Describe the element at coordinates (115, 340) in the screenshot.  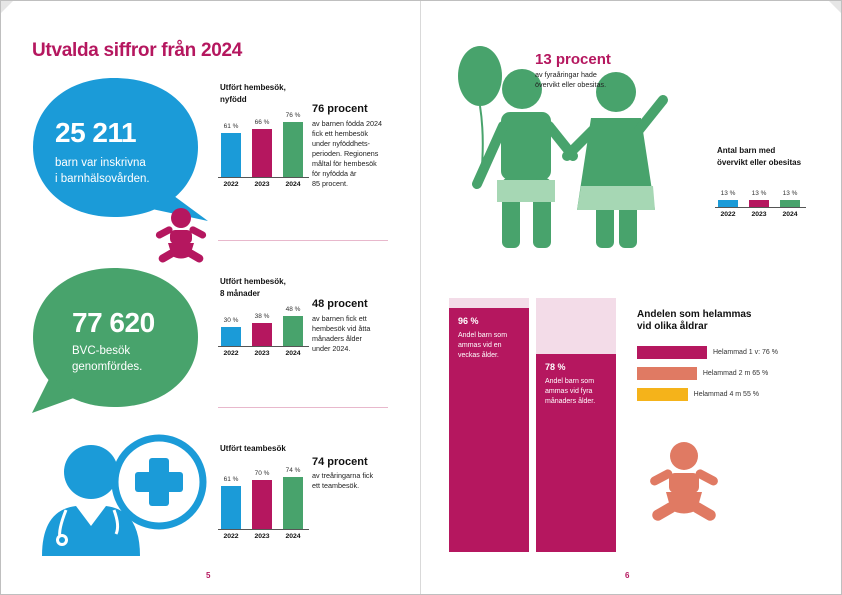
I see `speech-bubble-green` at that location.